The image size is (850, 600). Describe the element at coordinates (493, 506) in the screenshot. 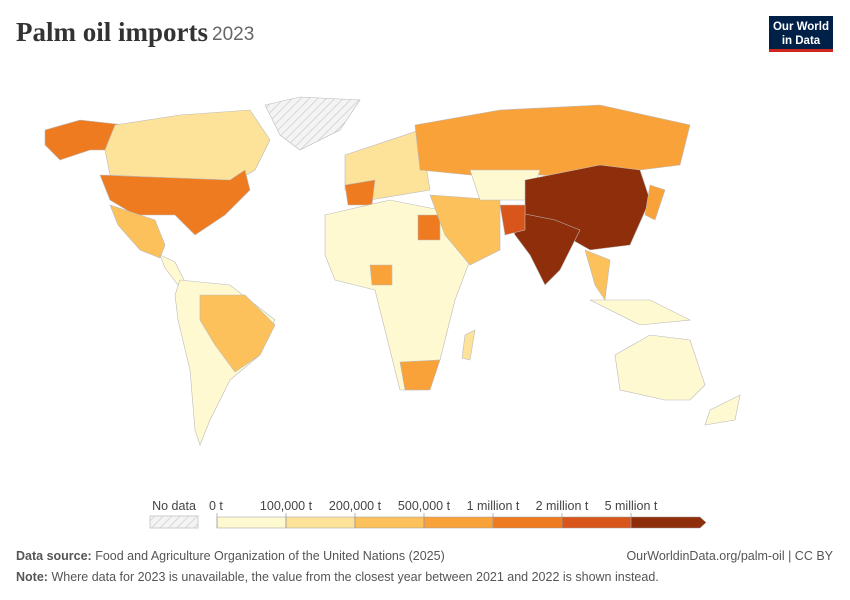

I see `legend-label: 1 million t` at that location.